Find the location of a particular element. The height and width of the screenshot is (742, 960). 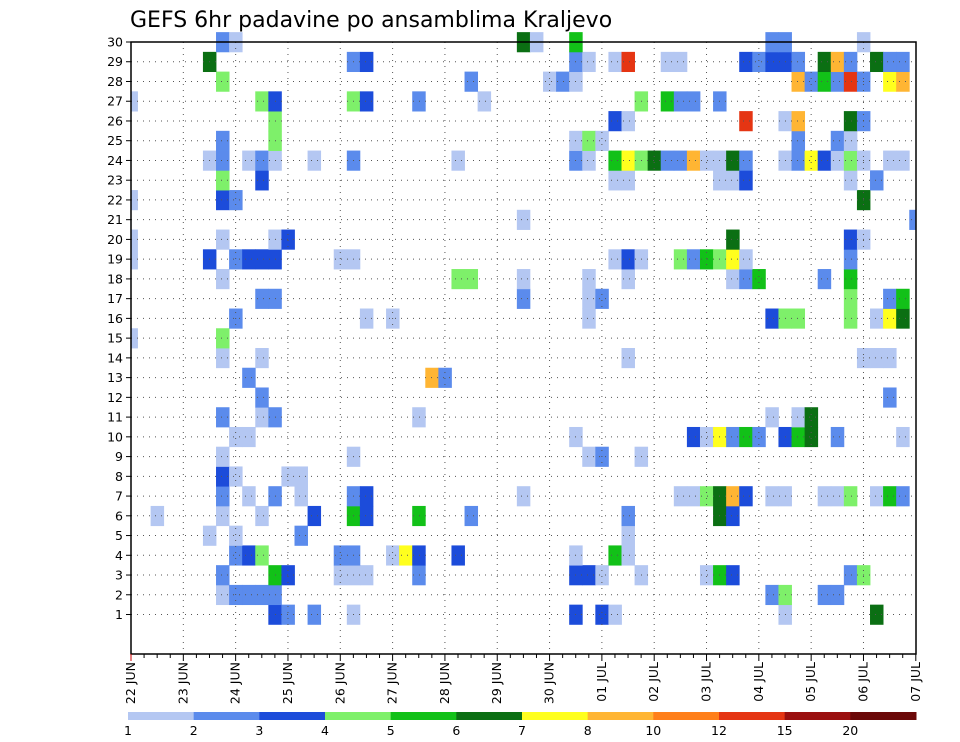

x-tick-label: 25 JUN is located at coordinates (287, 683).